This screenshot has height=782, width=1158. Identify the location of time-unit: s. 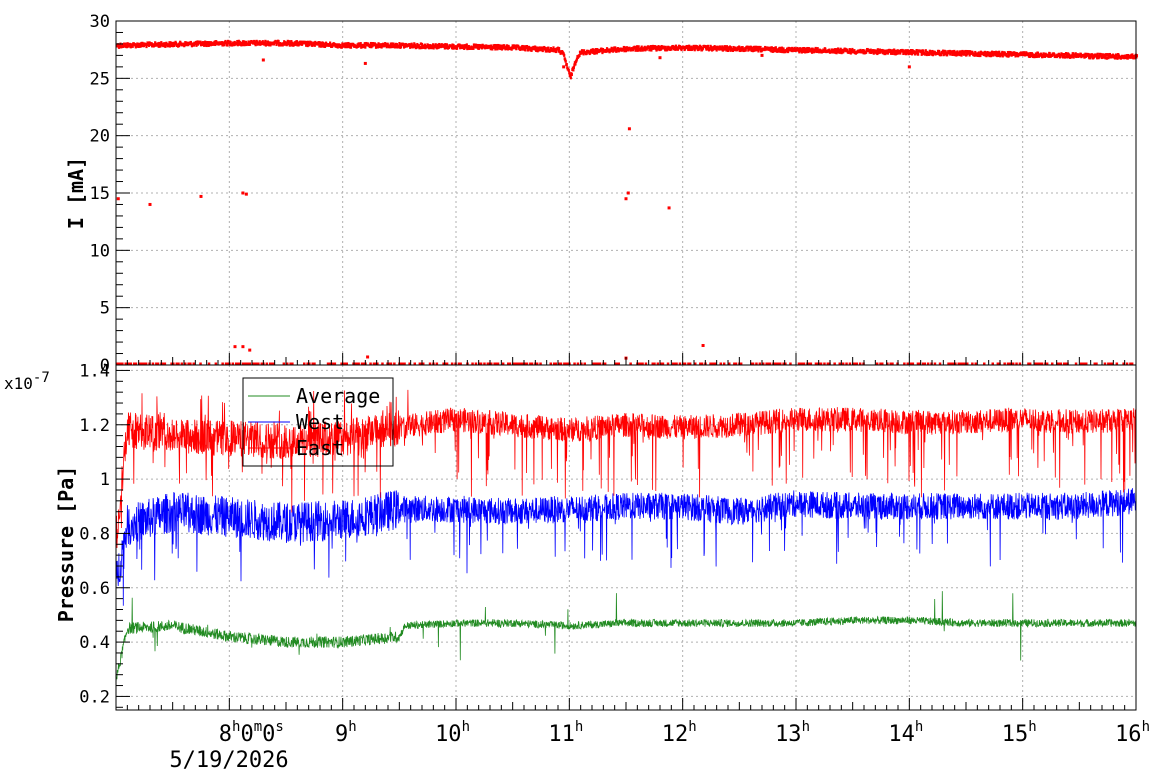
(279, 727).